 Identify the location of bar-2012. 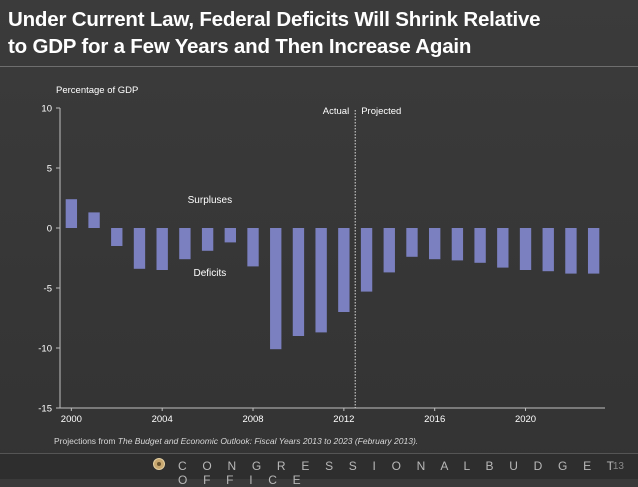
(344, 270).